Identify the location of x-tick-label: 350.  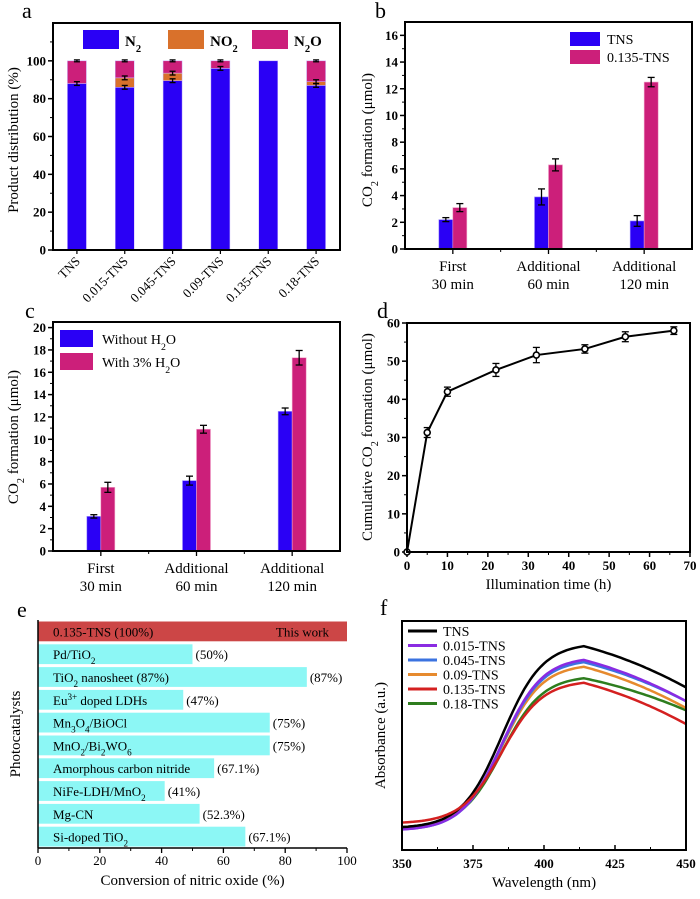
(402, 863).